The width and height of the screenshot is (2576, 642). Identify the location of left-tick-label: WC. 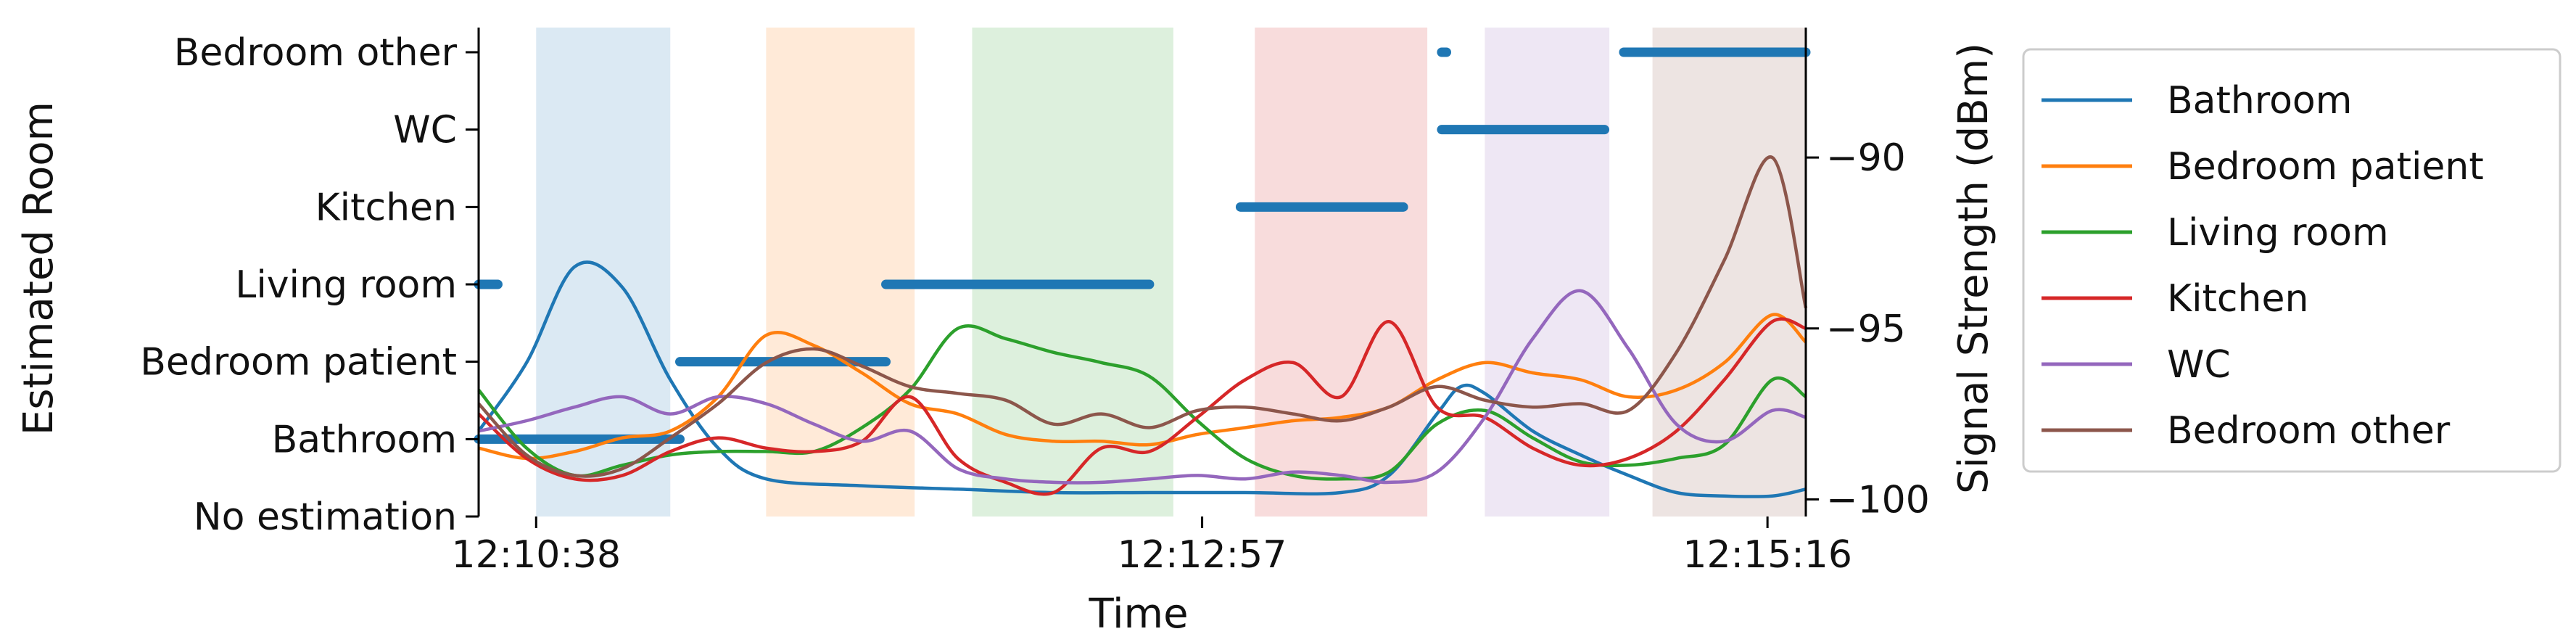
(425, 131).